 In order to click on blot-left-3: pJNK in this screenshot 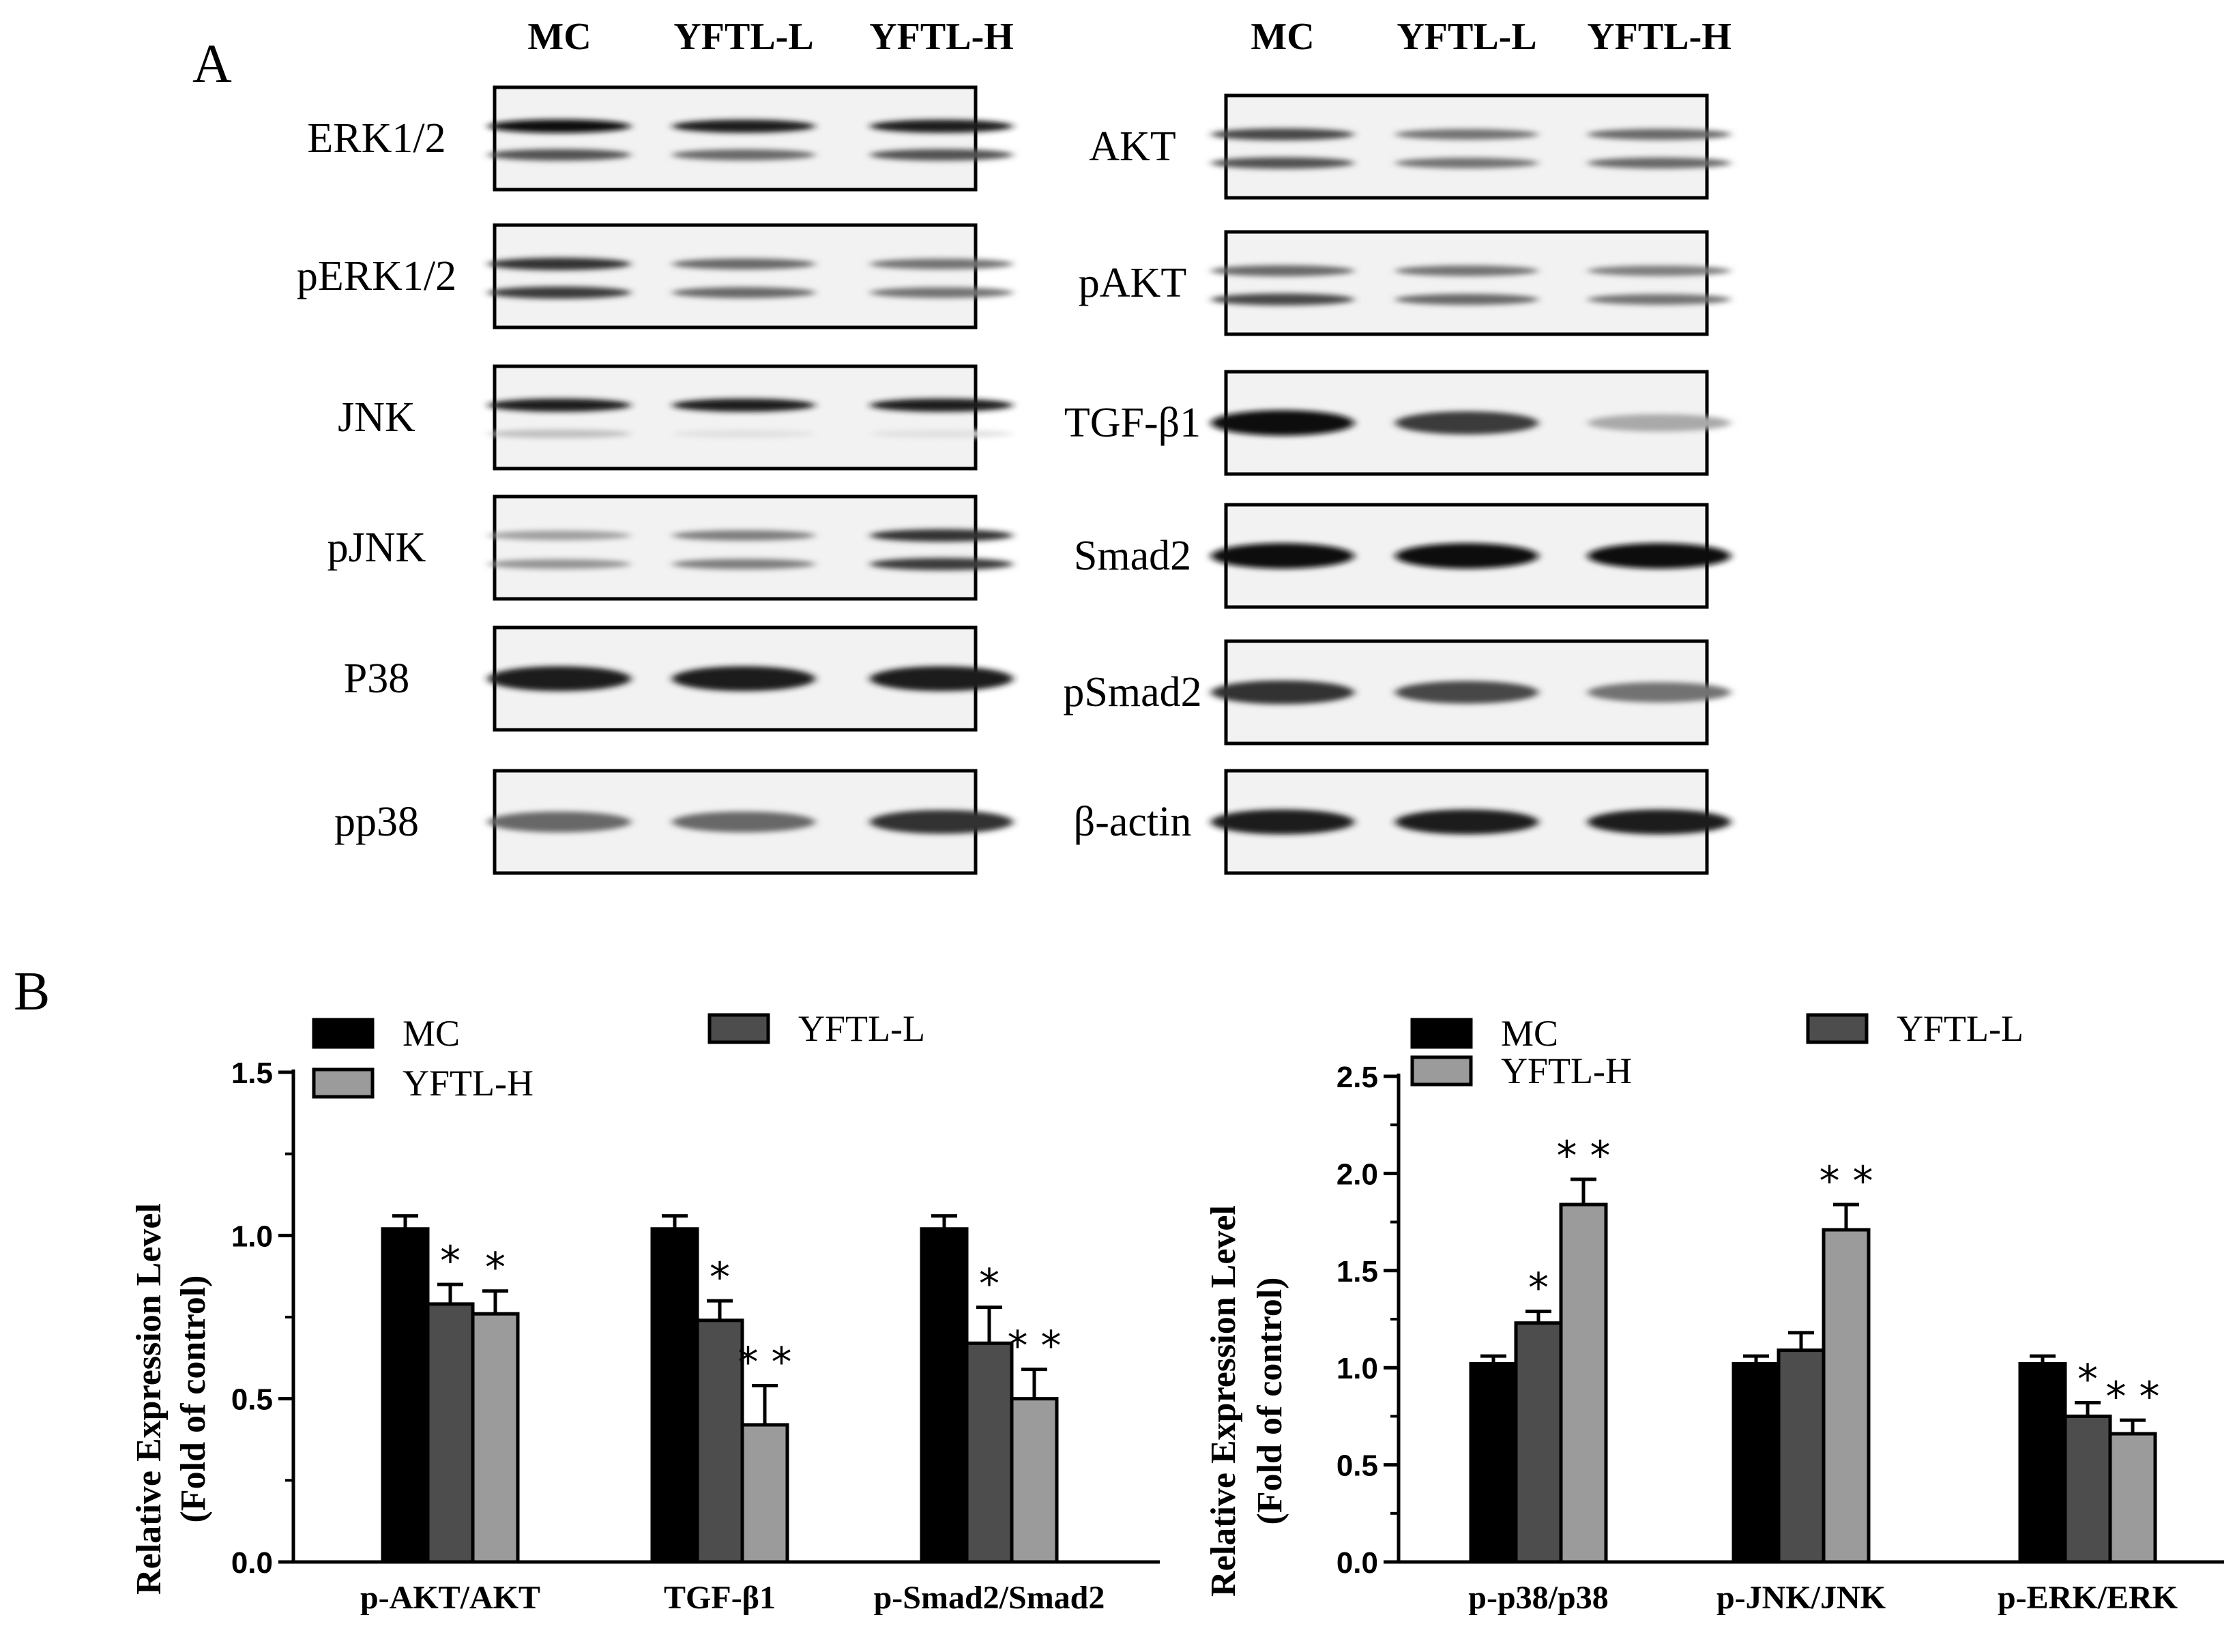, I will do `click(670, 548)`.